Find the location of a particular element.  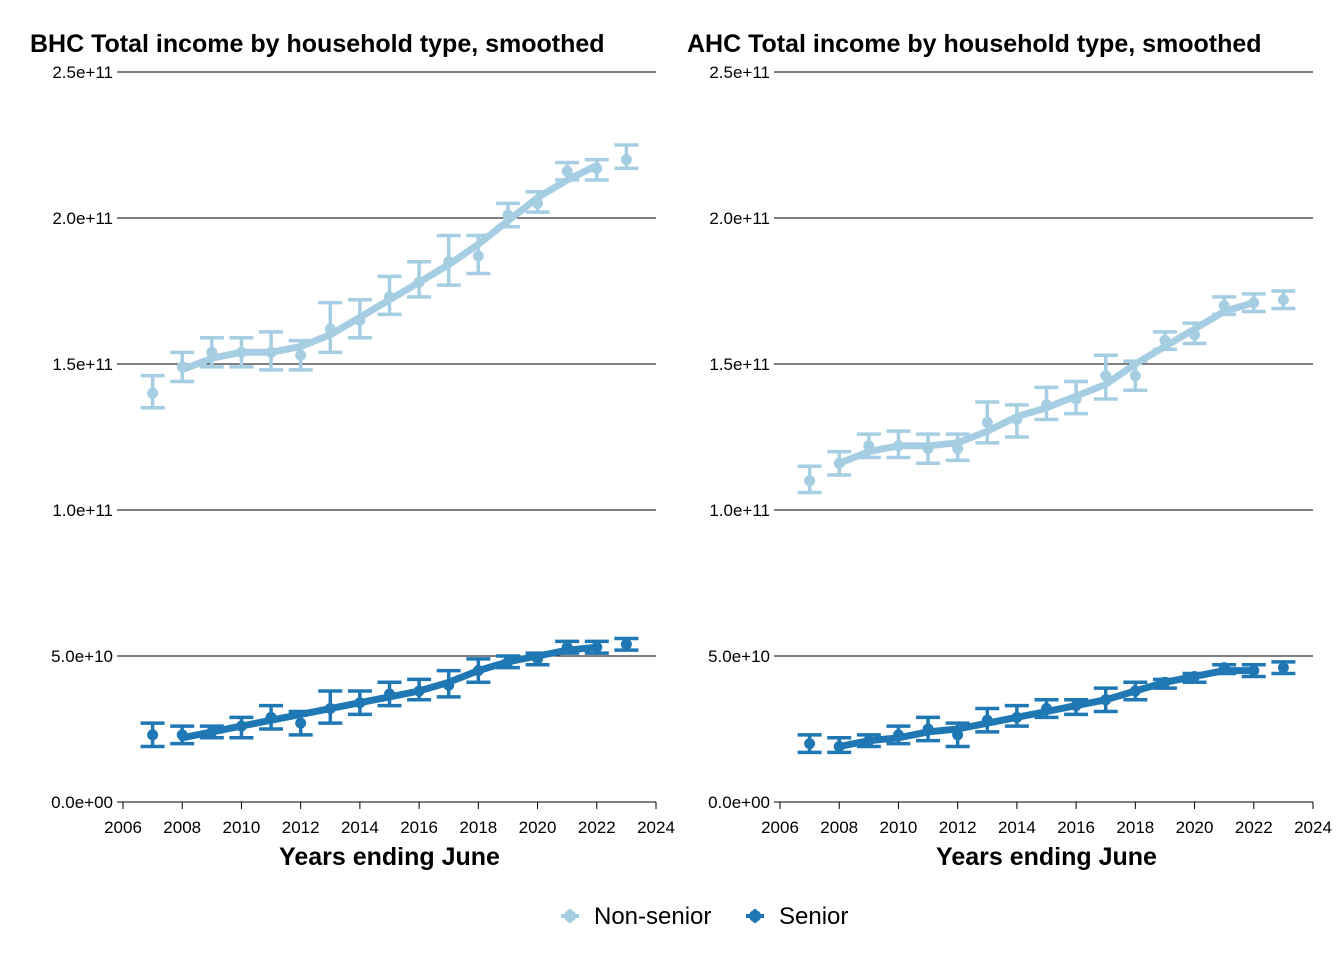

y-tick-label: 2.0e+11 is located at coordinates (739, 218).